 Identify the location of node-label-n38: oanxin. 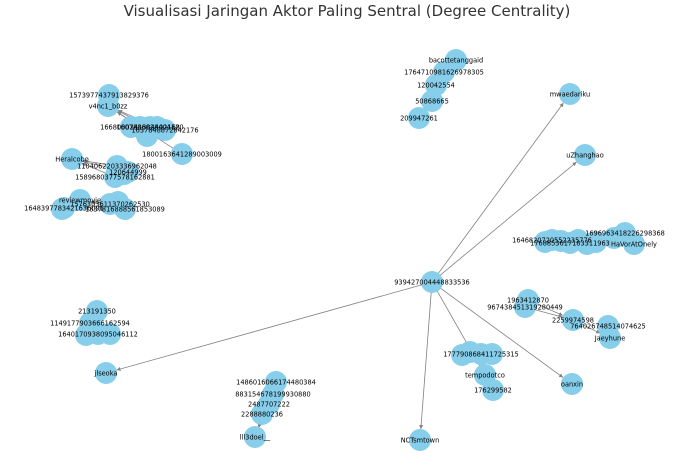
(572, 384).